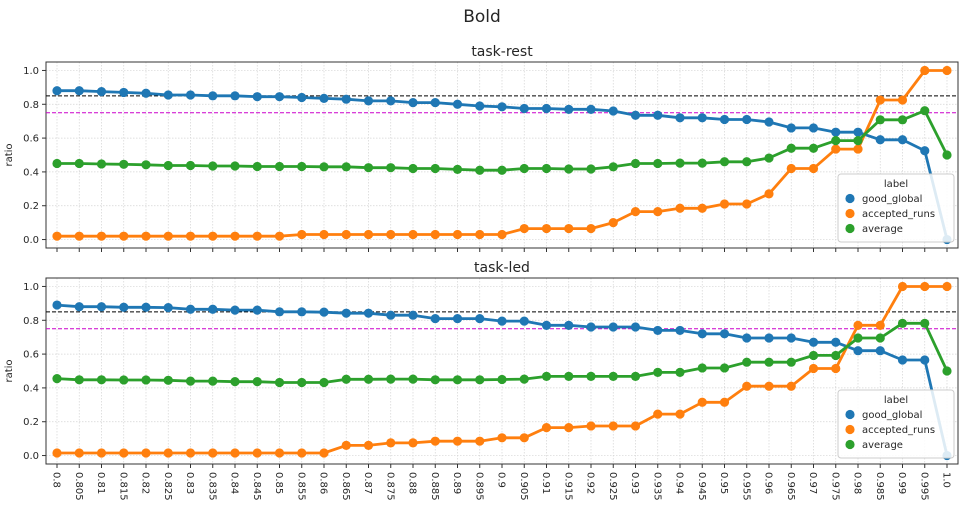 The image size is (964, 507). I want to click on x-tick-label: 0.93, so click(634, 483).